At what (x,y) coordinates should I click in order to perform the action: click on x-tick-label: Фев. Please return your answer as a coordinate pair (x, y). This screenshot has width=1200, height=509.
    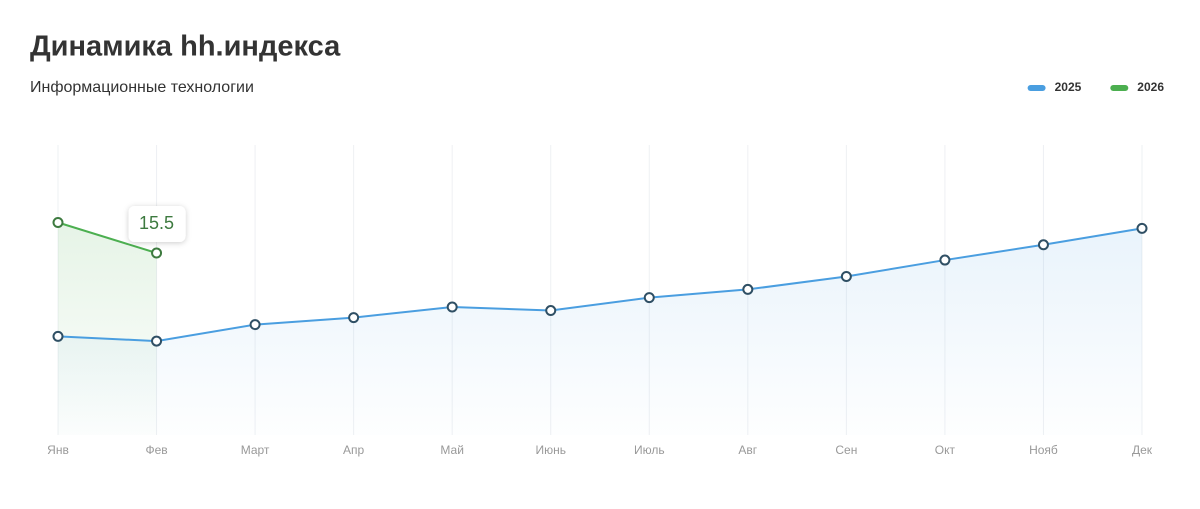
    Looking at the image, I should click on (156, 450).